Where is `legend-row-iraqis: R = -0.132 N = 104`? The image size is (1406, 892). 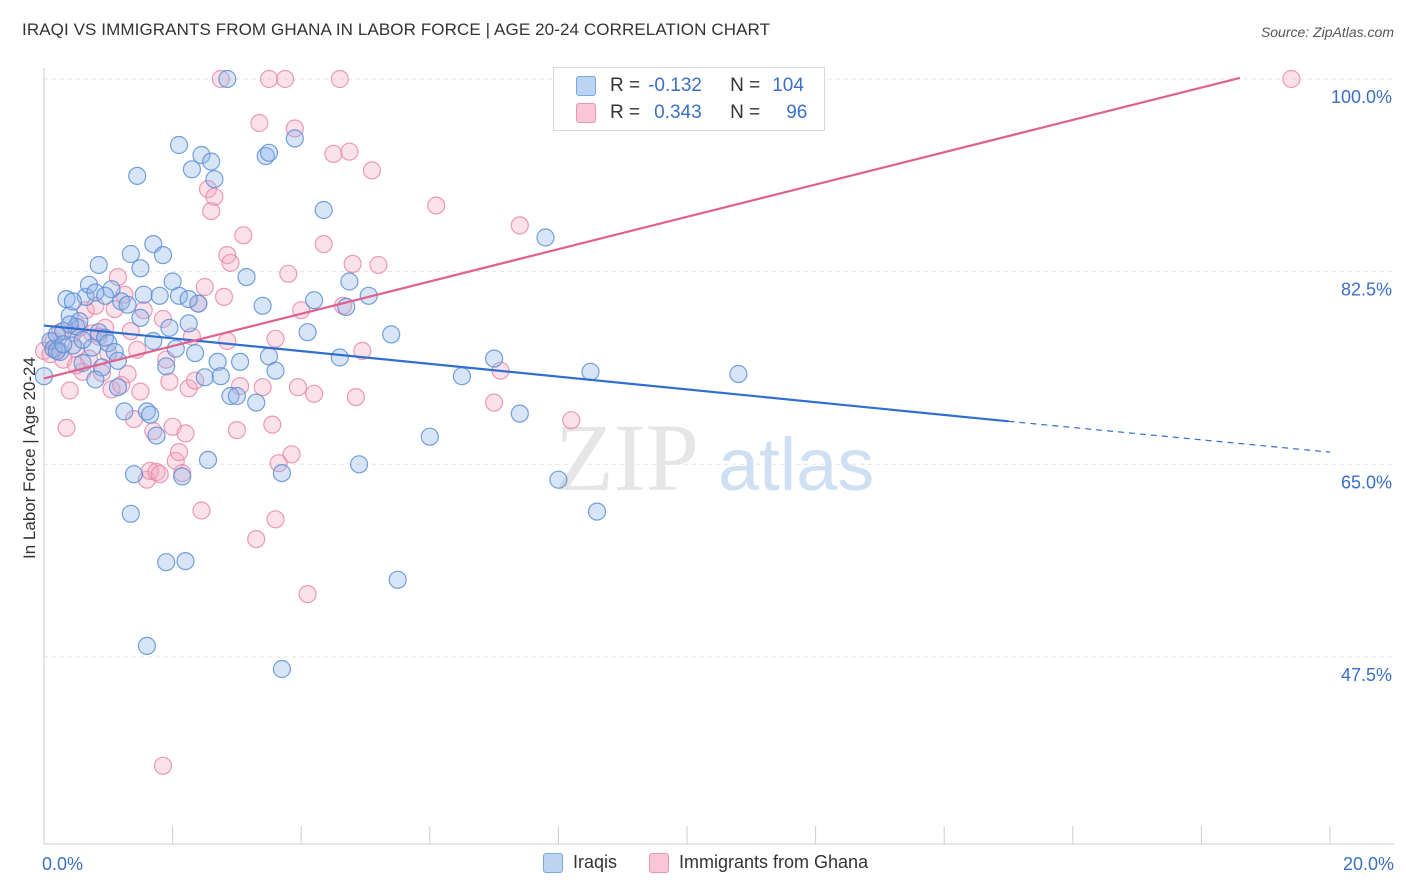
legend-row-iraqis: R = -0.132 N = 104 is located at coordinates (690, 86).